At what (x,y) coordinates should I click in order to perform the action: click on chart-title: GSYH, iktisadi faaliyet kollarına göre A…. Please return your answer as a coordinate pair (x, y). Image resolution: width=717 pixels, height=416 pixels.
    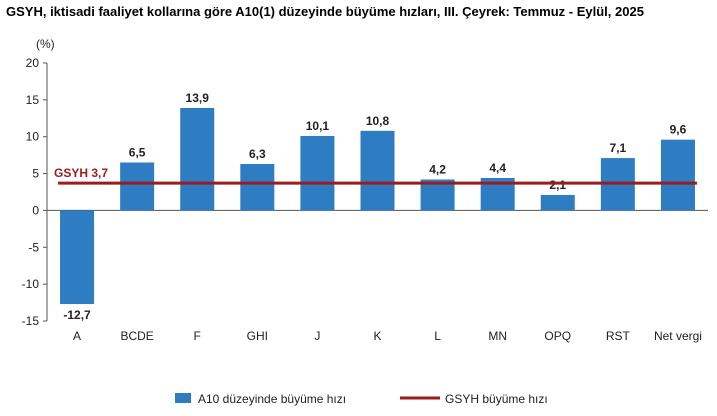
    Looking at the image, I should click on (325, 11).